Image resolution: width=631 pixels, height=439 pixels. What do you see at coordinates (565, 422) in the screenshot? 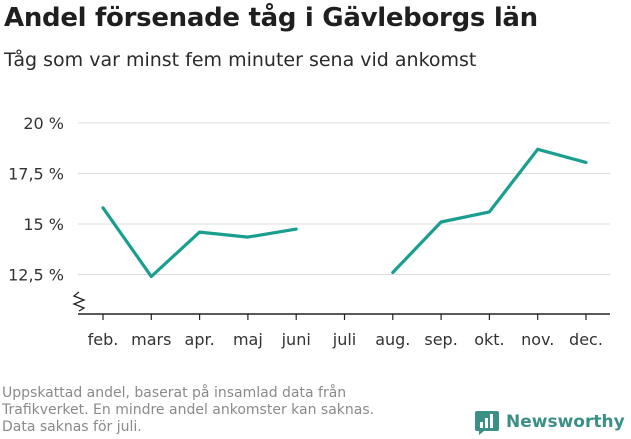
I see `brand-name: Newsworthy` at bounding box center [565, 422].